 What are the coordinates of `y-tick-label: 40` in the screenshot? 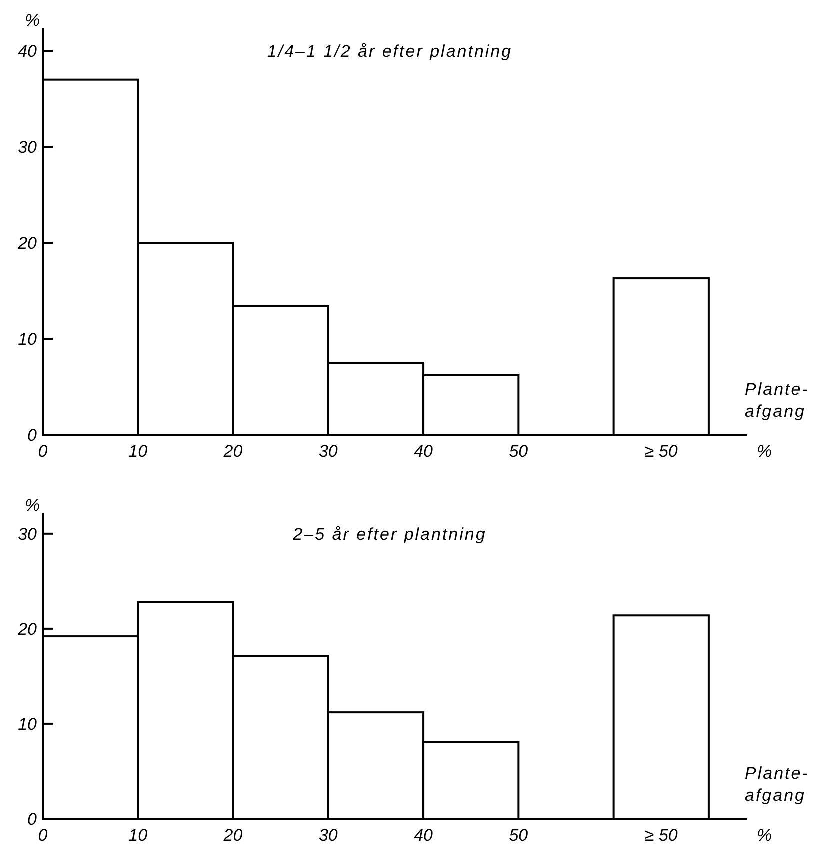 It's located at (28, 51).